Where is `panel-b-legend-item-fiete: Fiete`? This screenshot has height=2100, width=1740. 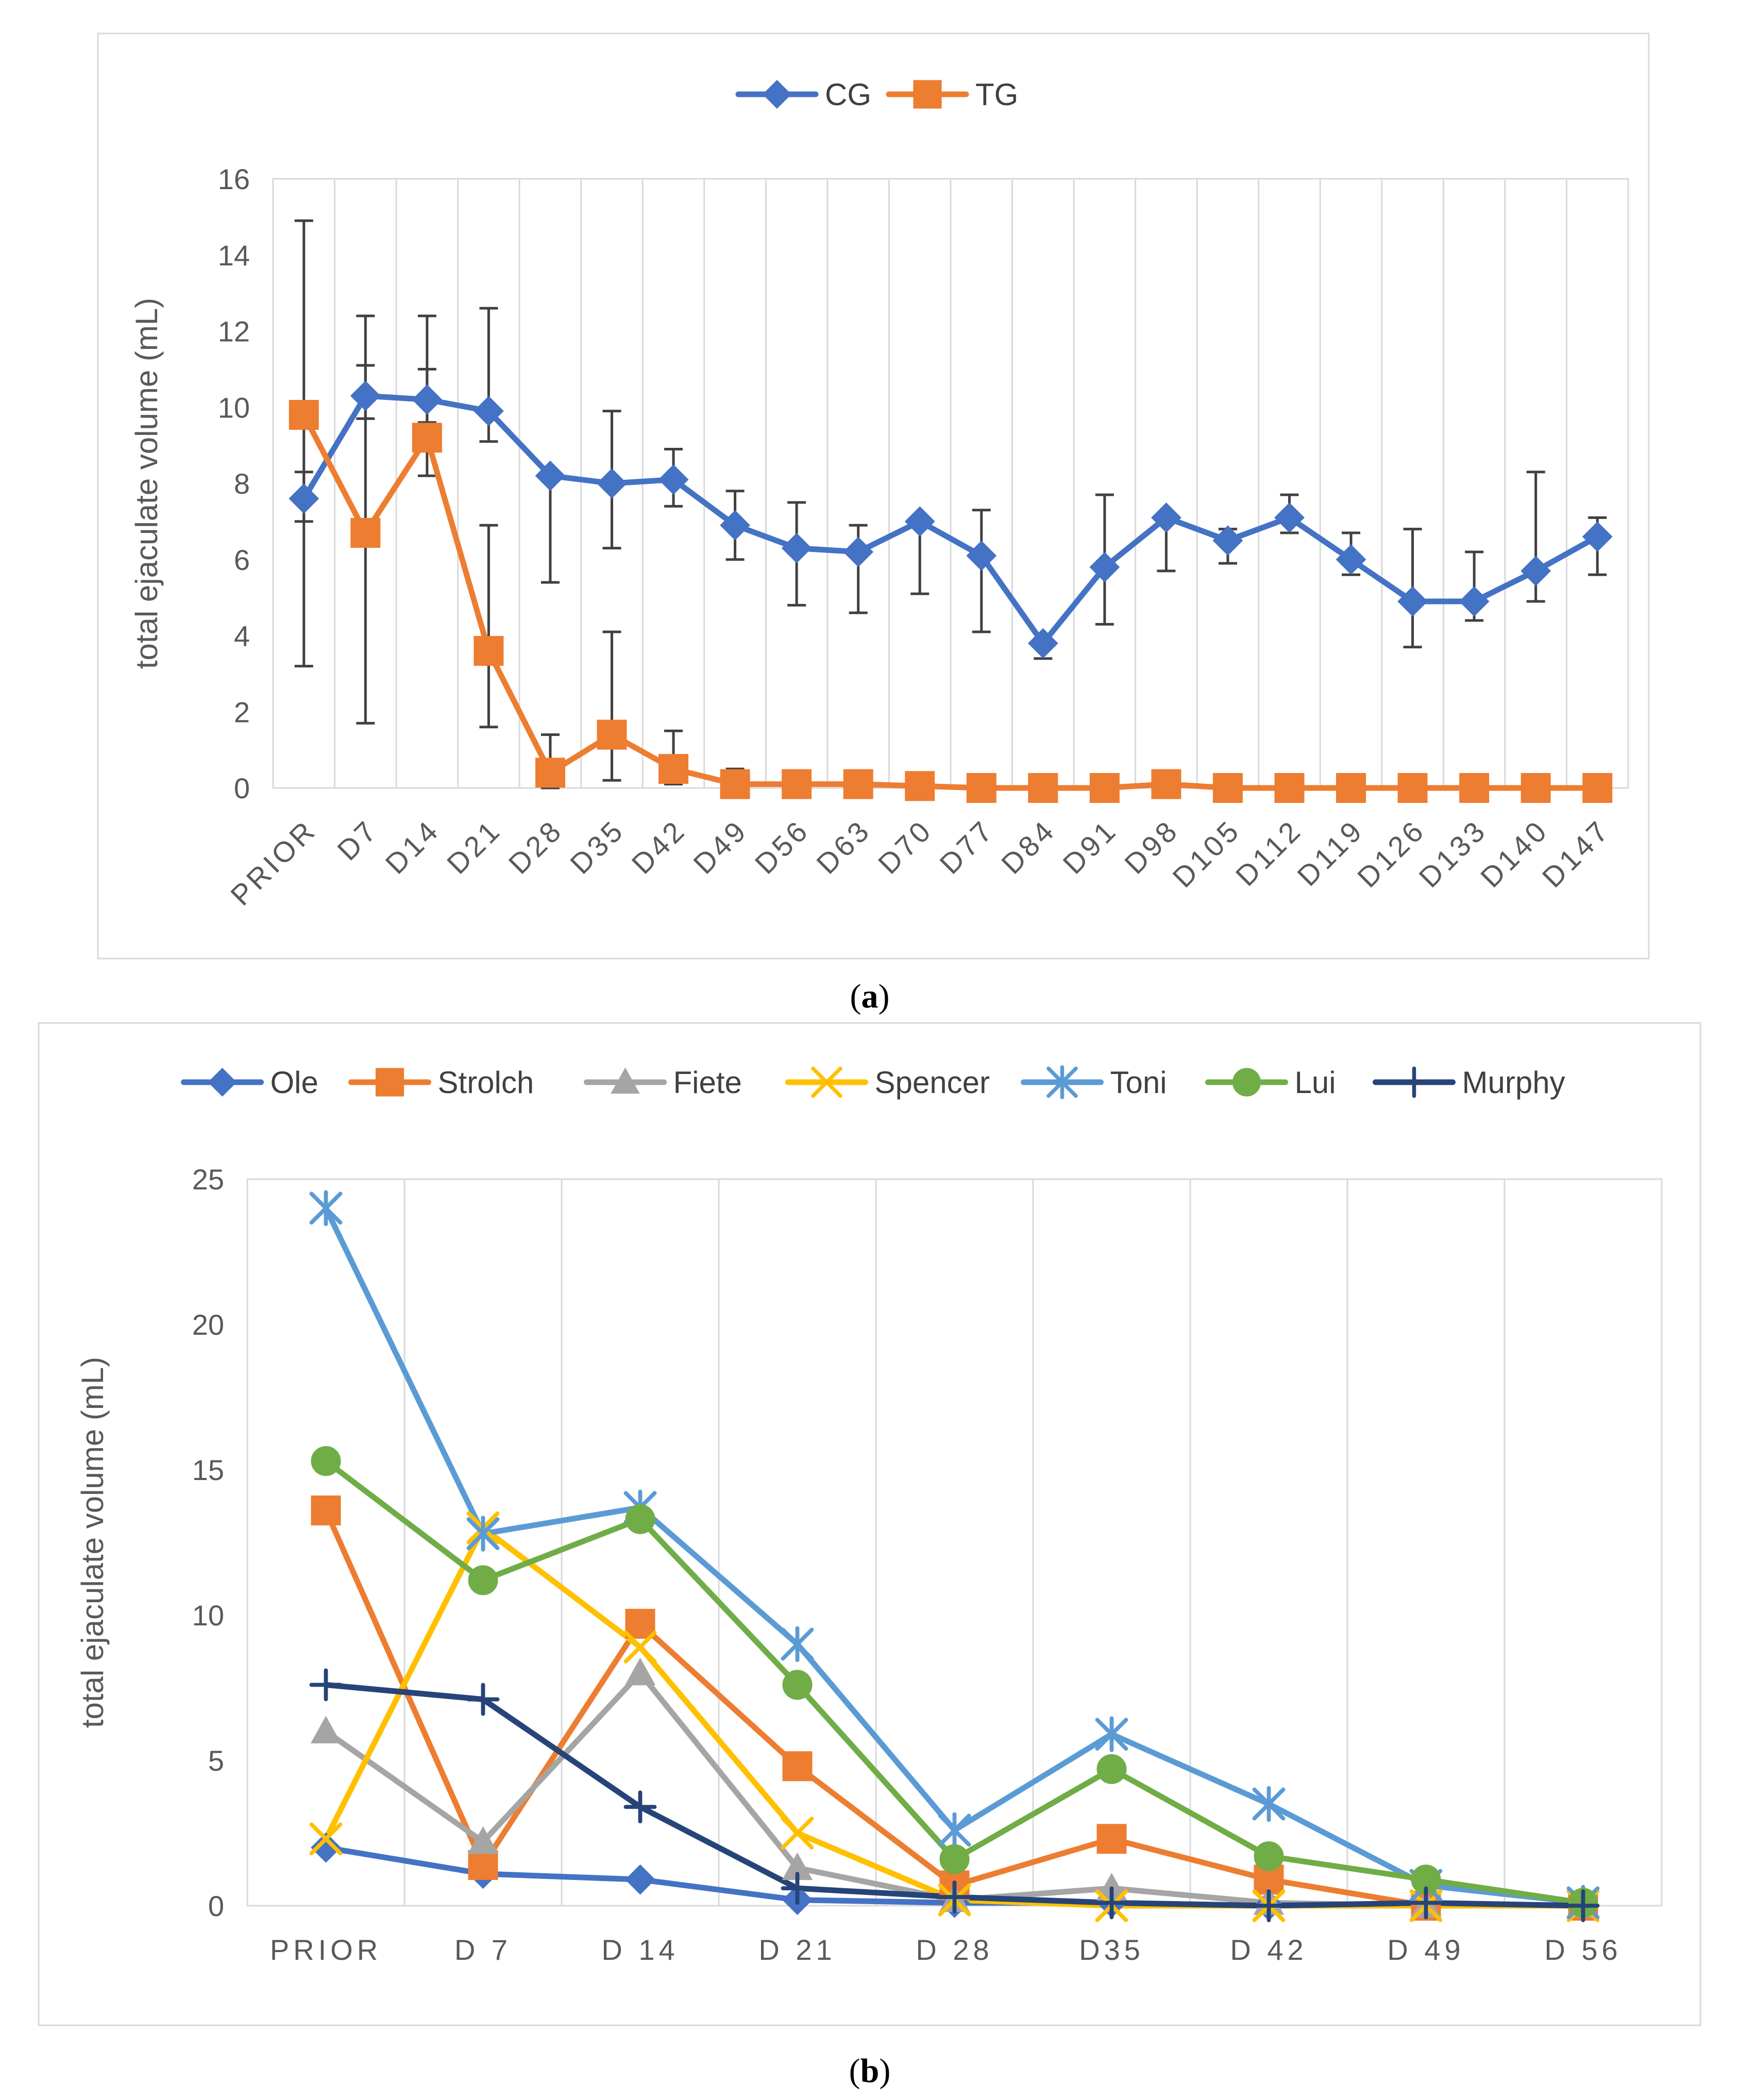 panel-b-legend-item-fiete: Fiete is located at coordinates (663, 1082).